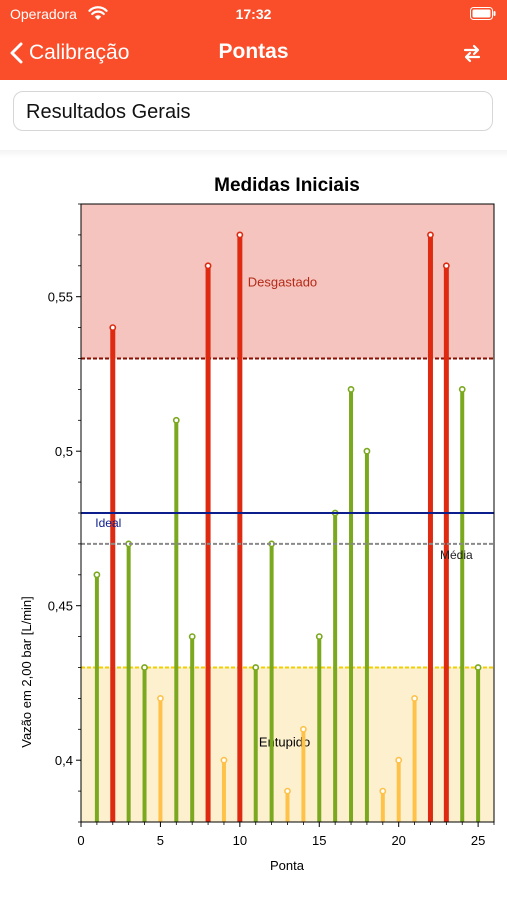  I want to click on y-tick-label: 0,45, so click(60, 606).